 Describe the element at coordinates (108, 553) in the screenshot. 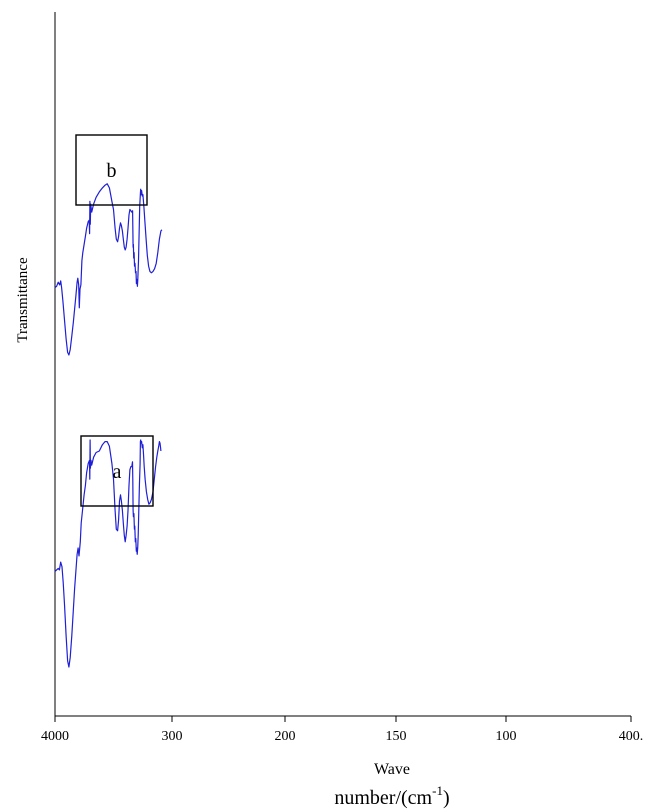

I see `series-line-a` at that location.